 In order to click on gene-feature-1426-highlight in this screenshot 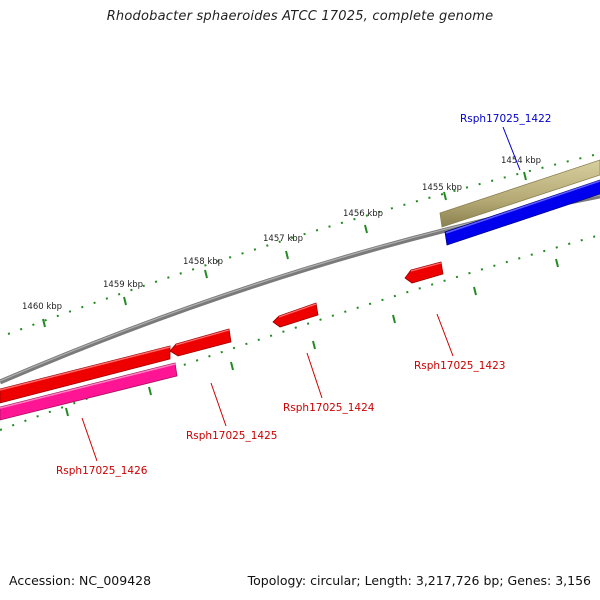, I will do `click(85, 368)`.